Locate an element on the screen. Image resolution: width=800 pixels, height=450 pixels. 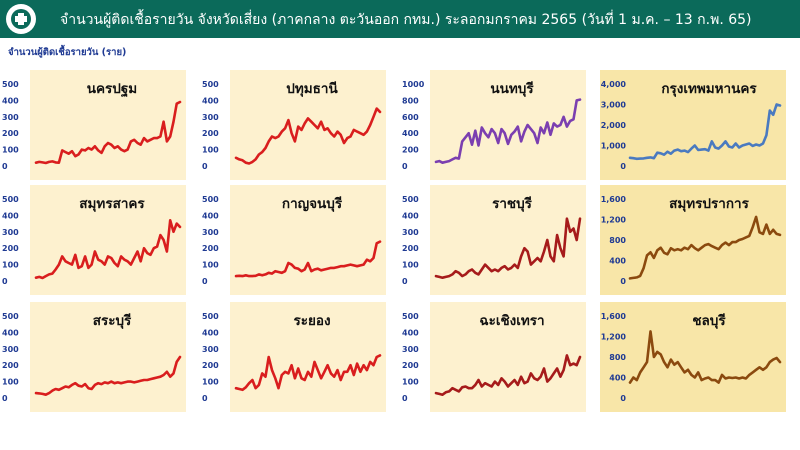
chart-panel: 0 100 200 300 400 500 สมุทรสาคร is located at coordinates (93, 240).